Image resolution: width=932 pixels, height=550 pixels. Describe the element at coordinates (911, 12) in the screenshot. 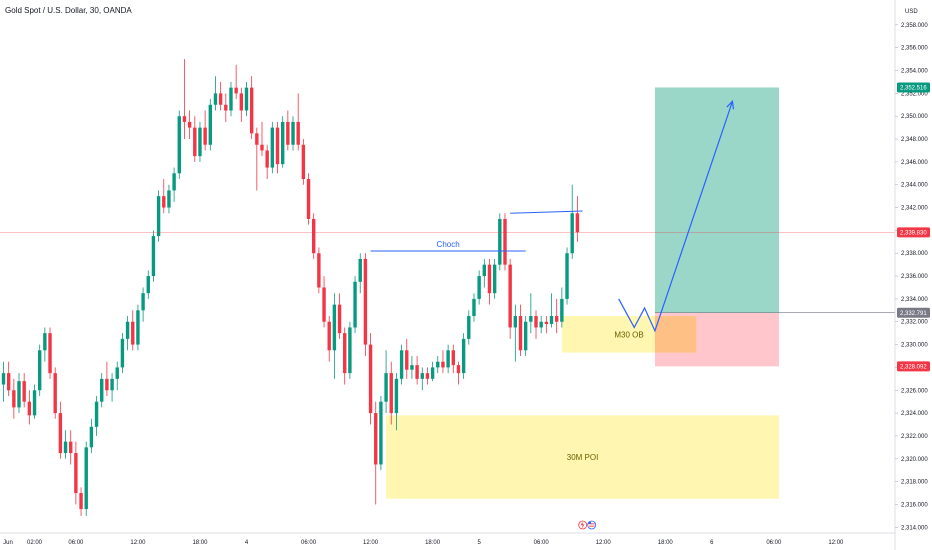

I see `currency-label: USD` at that location.